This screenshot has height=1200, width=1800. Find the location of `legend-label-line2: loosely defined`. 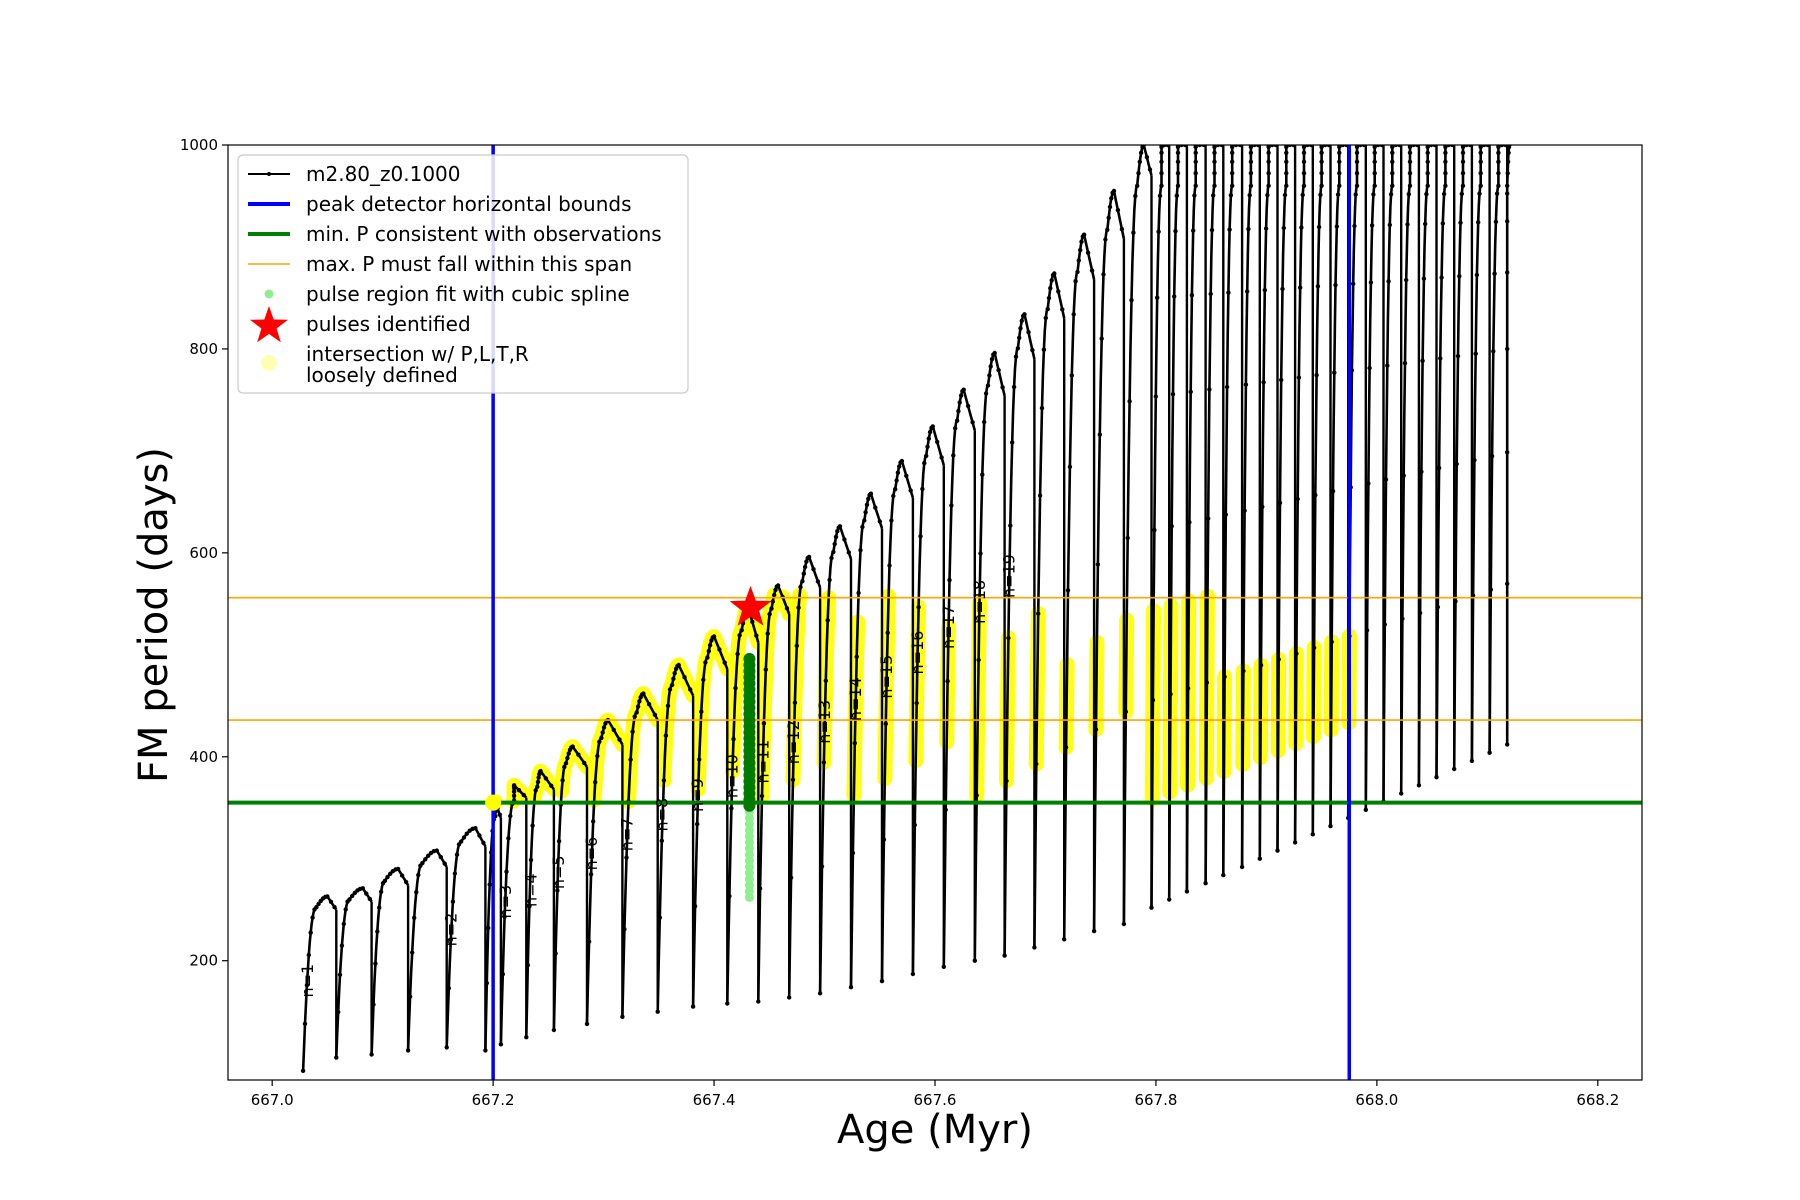

legend-label-line2: loosely defined is located at coordinates (382, 375).